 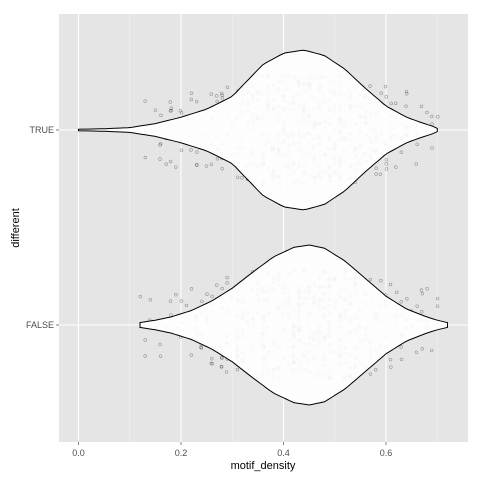 What do you see at coordinates (181, 453) in the screenshot?
I see `x-tick-label: 0.2` at bounding box center [181, 453].